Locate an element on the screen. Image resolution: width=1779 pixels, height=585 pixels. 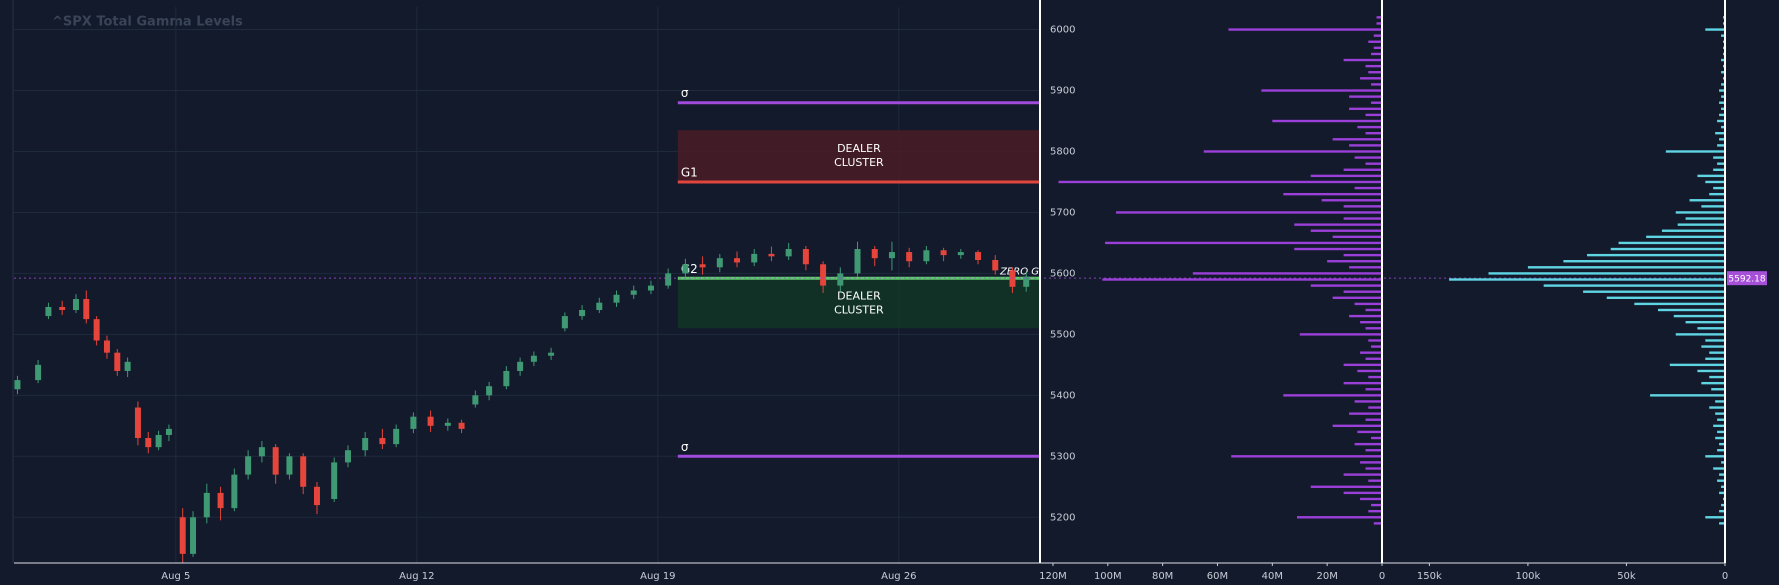
x-tick-label: 100M is located at coordinates (1108, 576).